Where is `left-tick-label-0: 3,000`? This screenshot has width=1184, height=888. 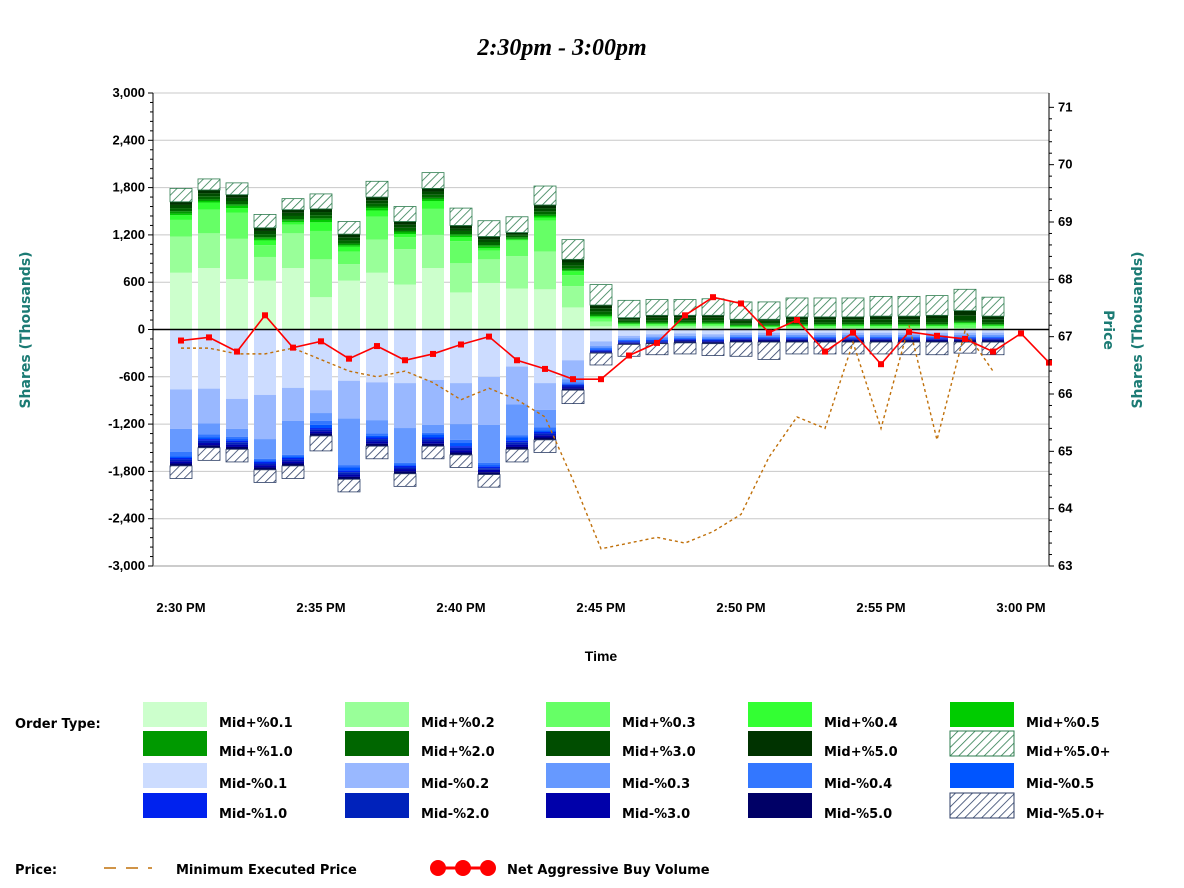
left-tick-label-0: 3,000 is located at coordinates (128, 92).